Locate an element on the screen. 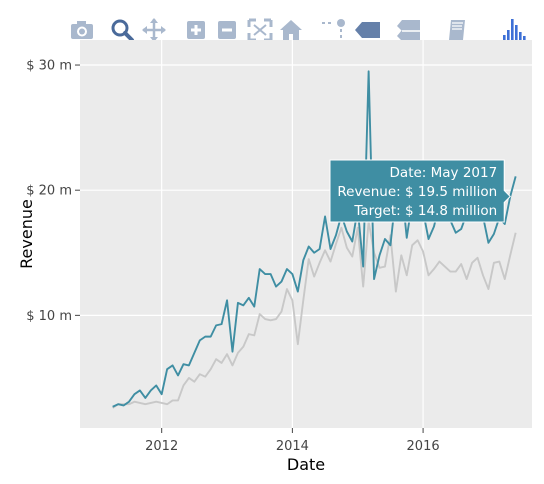 Image resolution: width=544 pixels, height=484 pixels. pan-icon is located at coordinates (154, 30).